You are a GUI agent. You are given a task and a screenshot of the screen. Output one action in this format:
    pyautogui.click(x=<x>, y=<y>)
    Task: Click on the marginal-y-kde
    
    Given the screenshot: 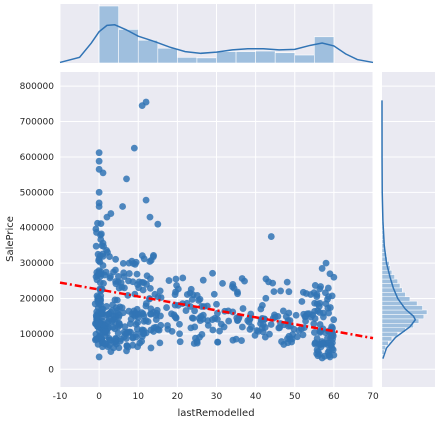 What is the action you would take?
    pyautogui.click(x=399, y=229)
    